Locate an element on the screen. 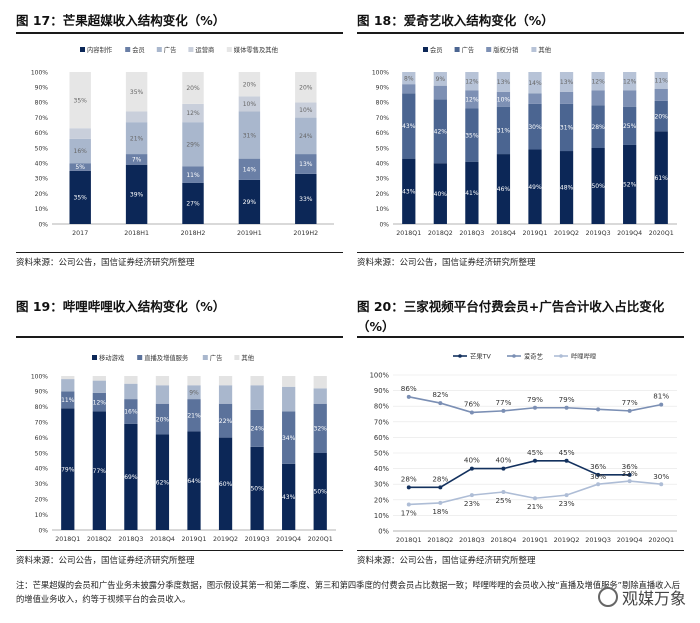  data-label: 21% is located at coordinates (137, 138).